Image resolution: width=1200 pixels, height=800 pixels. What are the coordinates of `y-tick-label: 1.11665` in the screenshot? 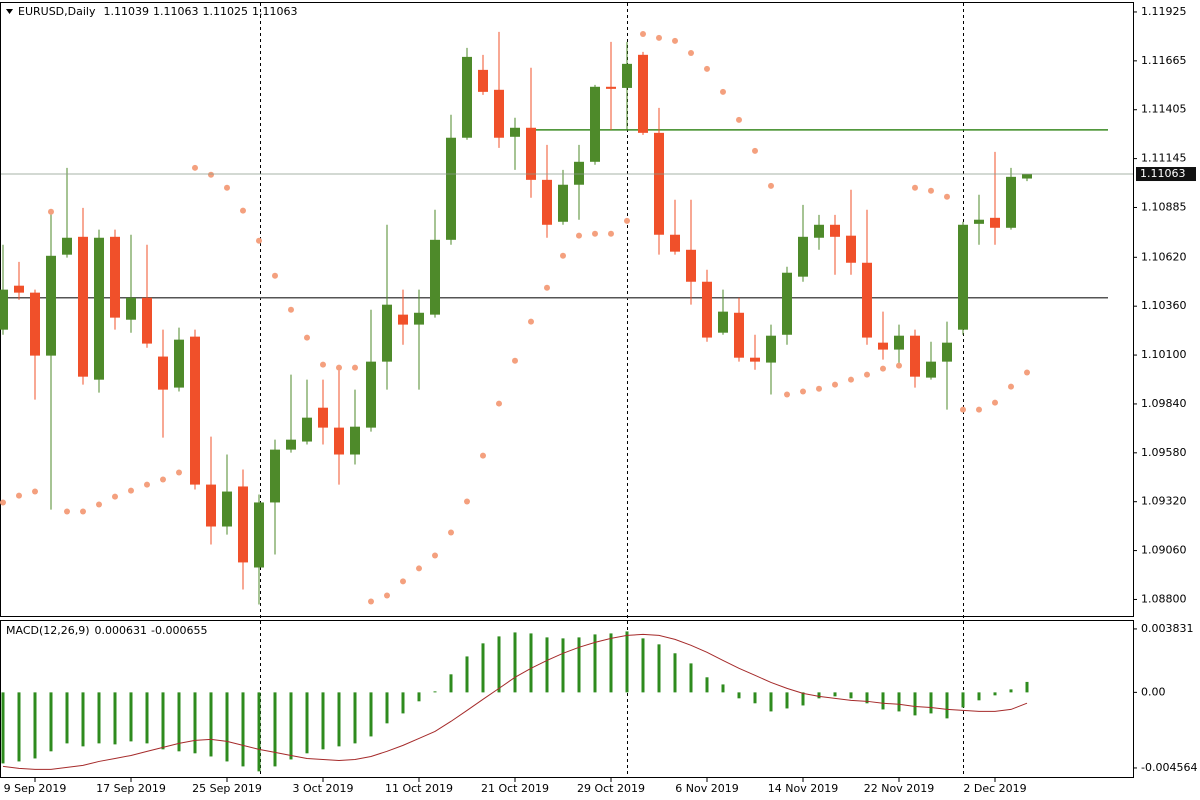 It's located at (1164, 60).